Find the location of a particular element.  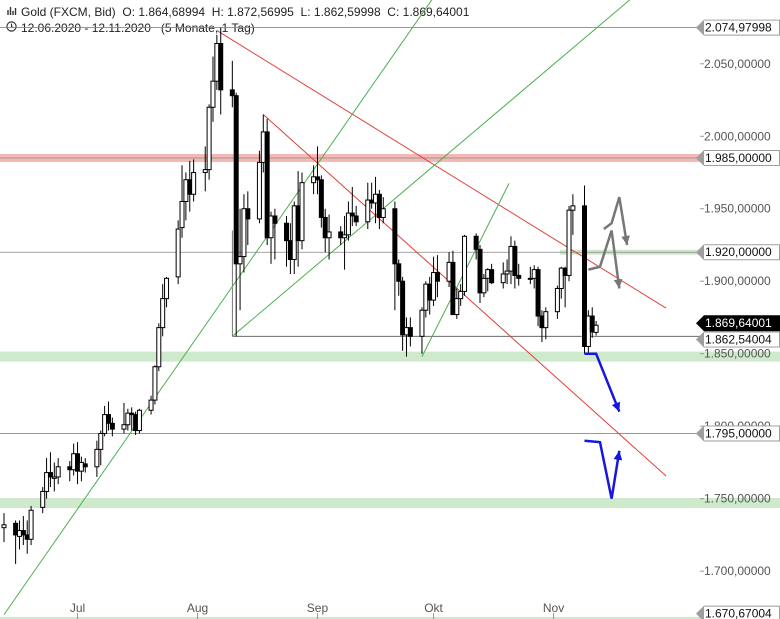

x-tick-label: Jul is located at coordinates (77, 608).